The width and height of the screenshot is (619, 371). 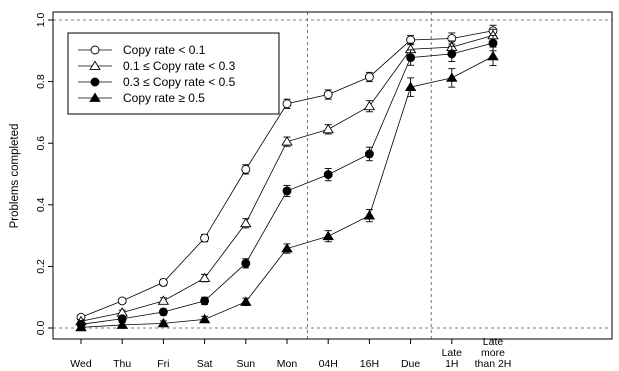 What do you see at coordinates (41, 143) in the screenshot?
I see `y-tick-label-3: 0.6` at bounding box center [41, 143].